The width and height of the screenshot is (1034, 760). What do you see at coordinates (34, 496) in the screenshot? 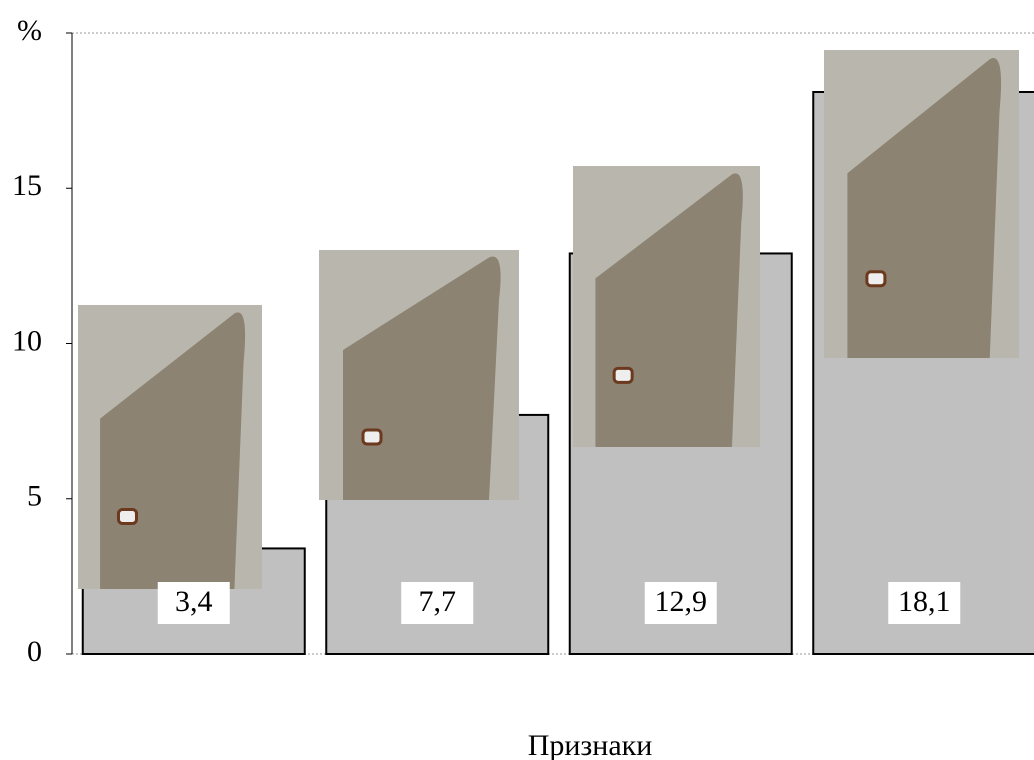
I see `y-tick-label: 5` at bounding box center [34, 496].